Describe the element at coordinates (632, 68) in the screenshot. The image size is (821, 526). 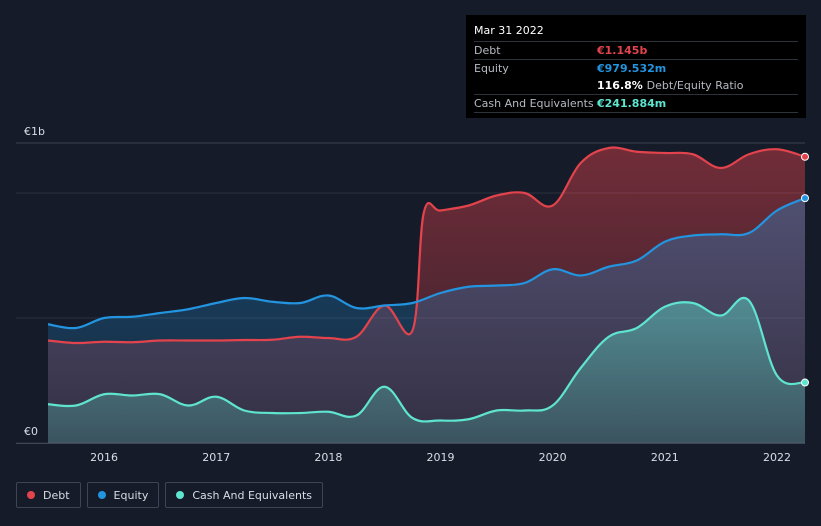
I see `tooltip-equity-value: €979.532m` at that location.